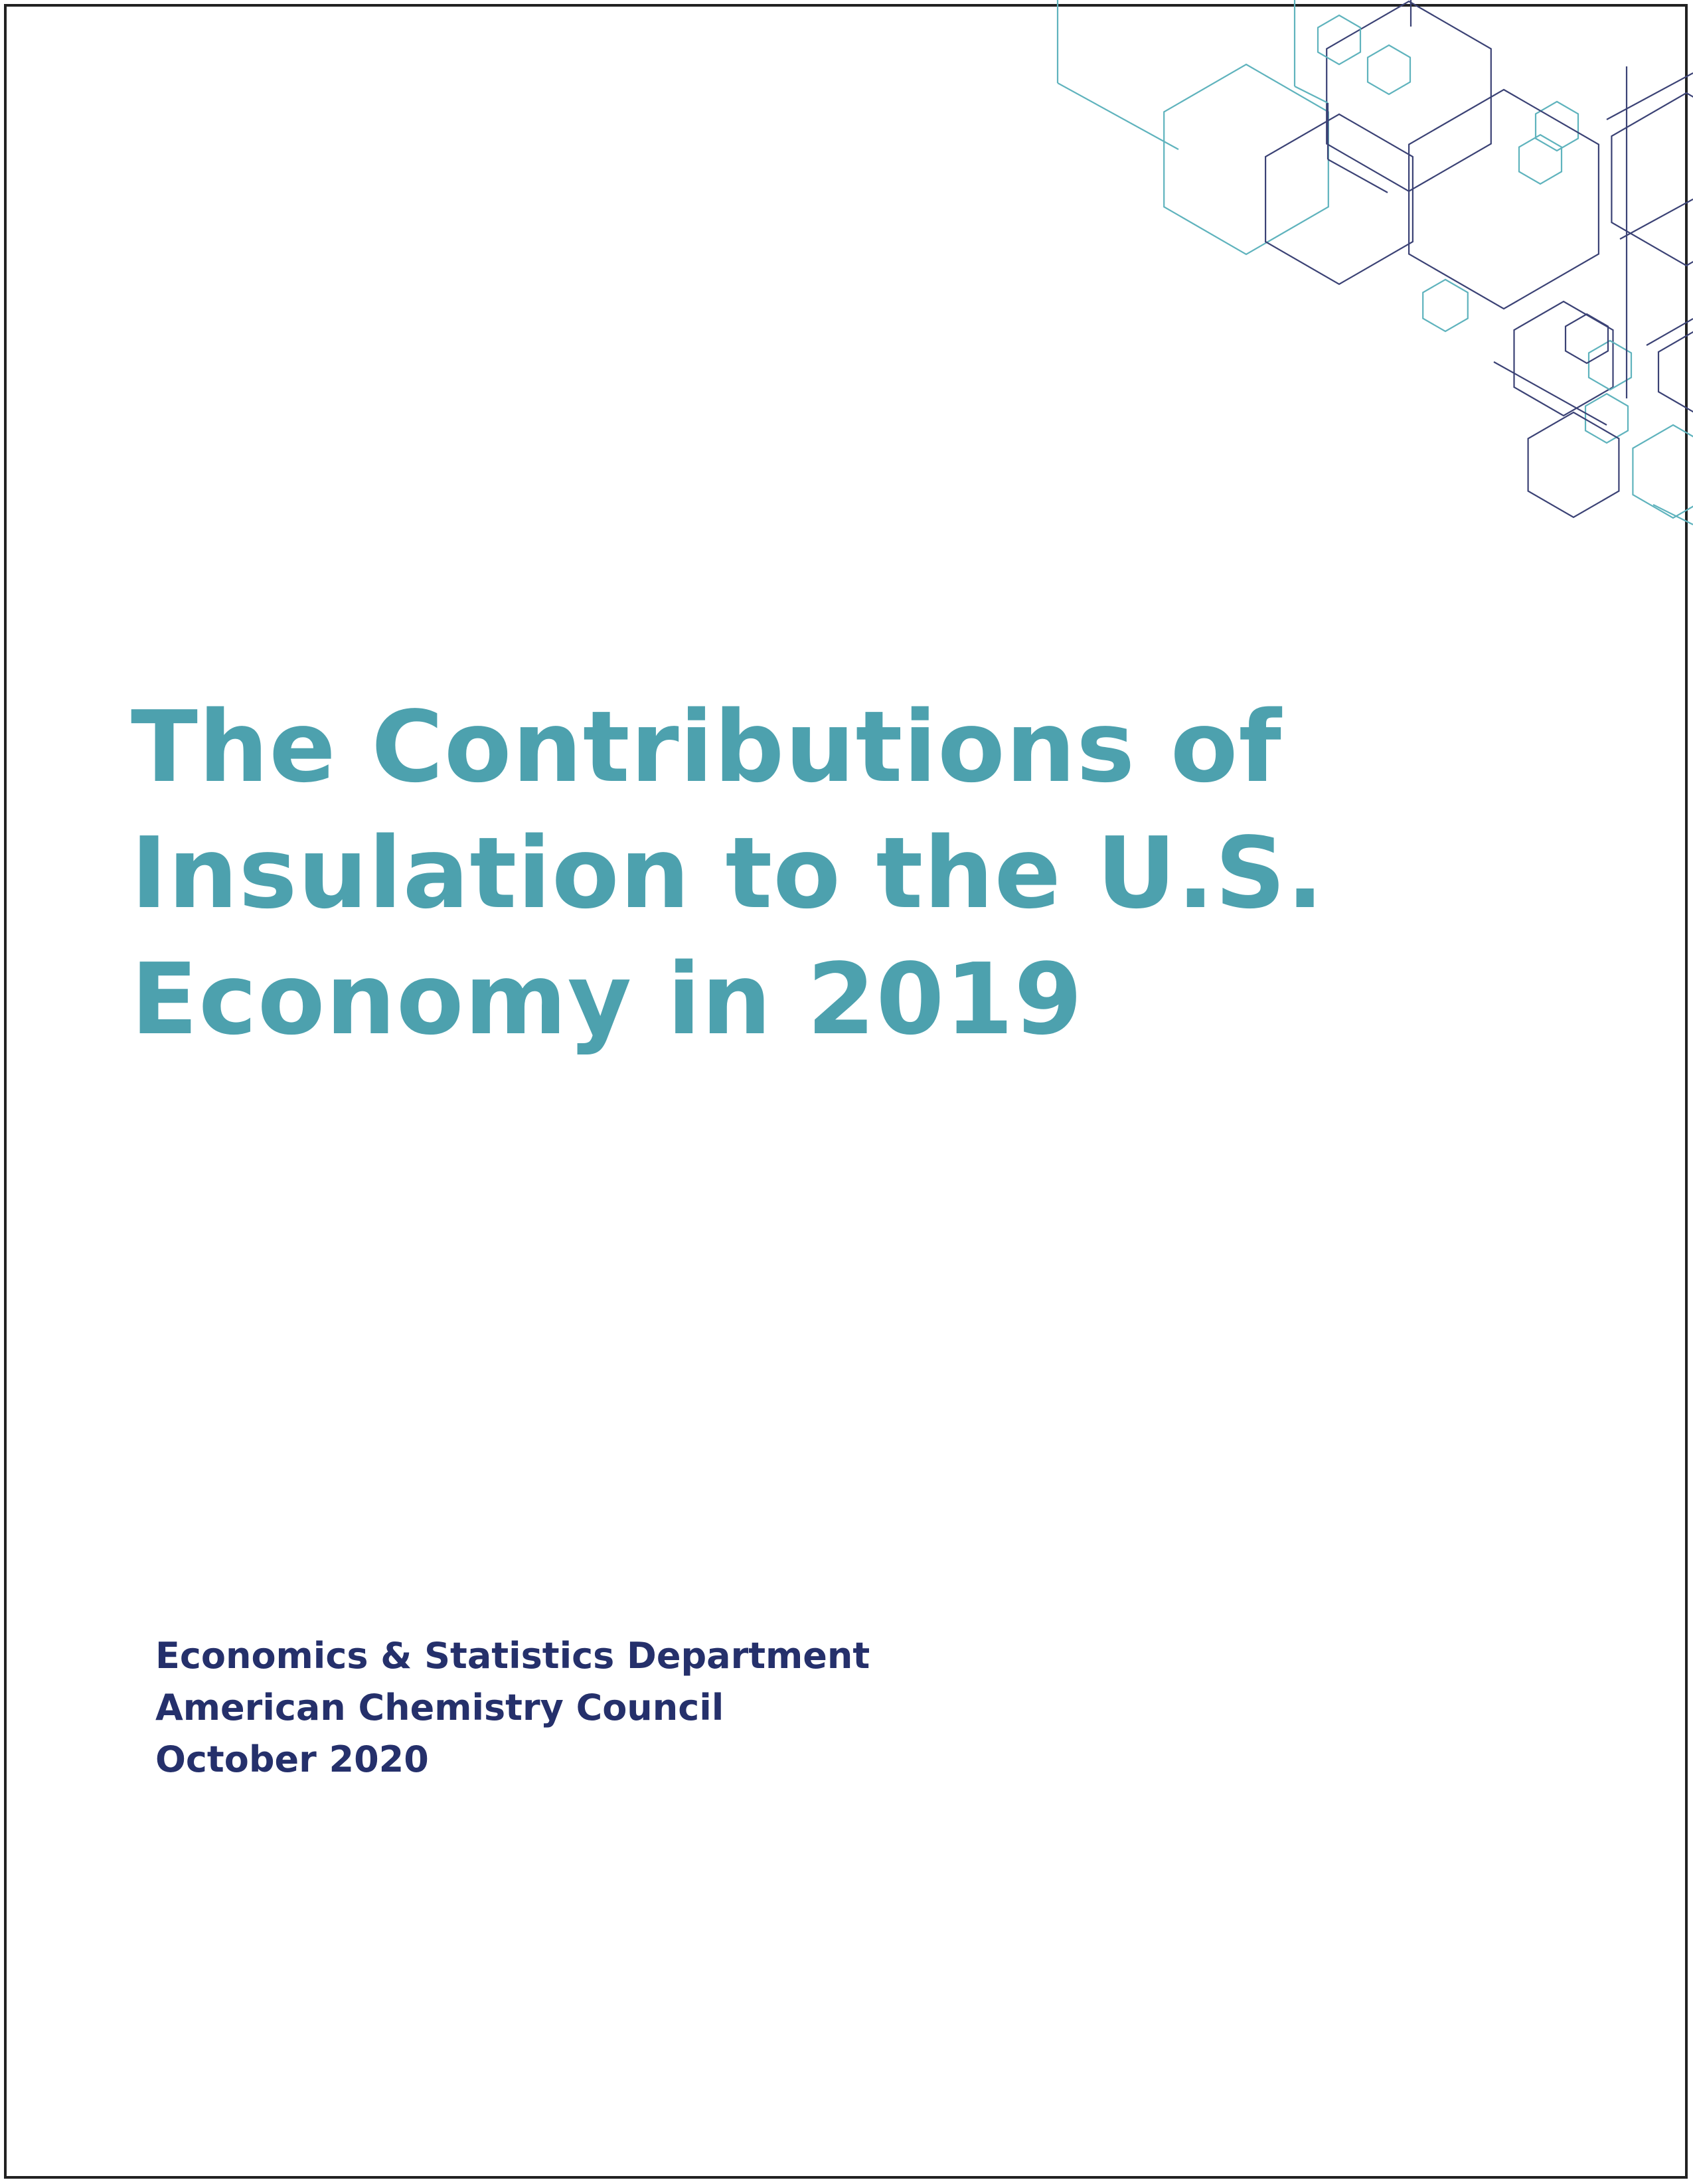  Describe the element at coordinates (607, 999) in the screenshot. I see `title-line-3: Economy in 2019` at that location.